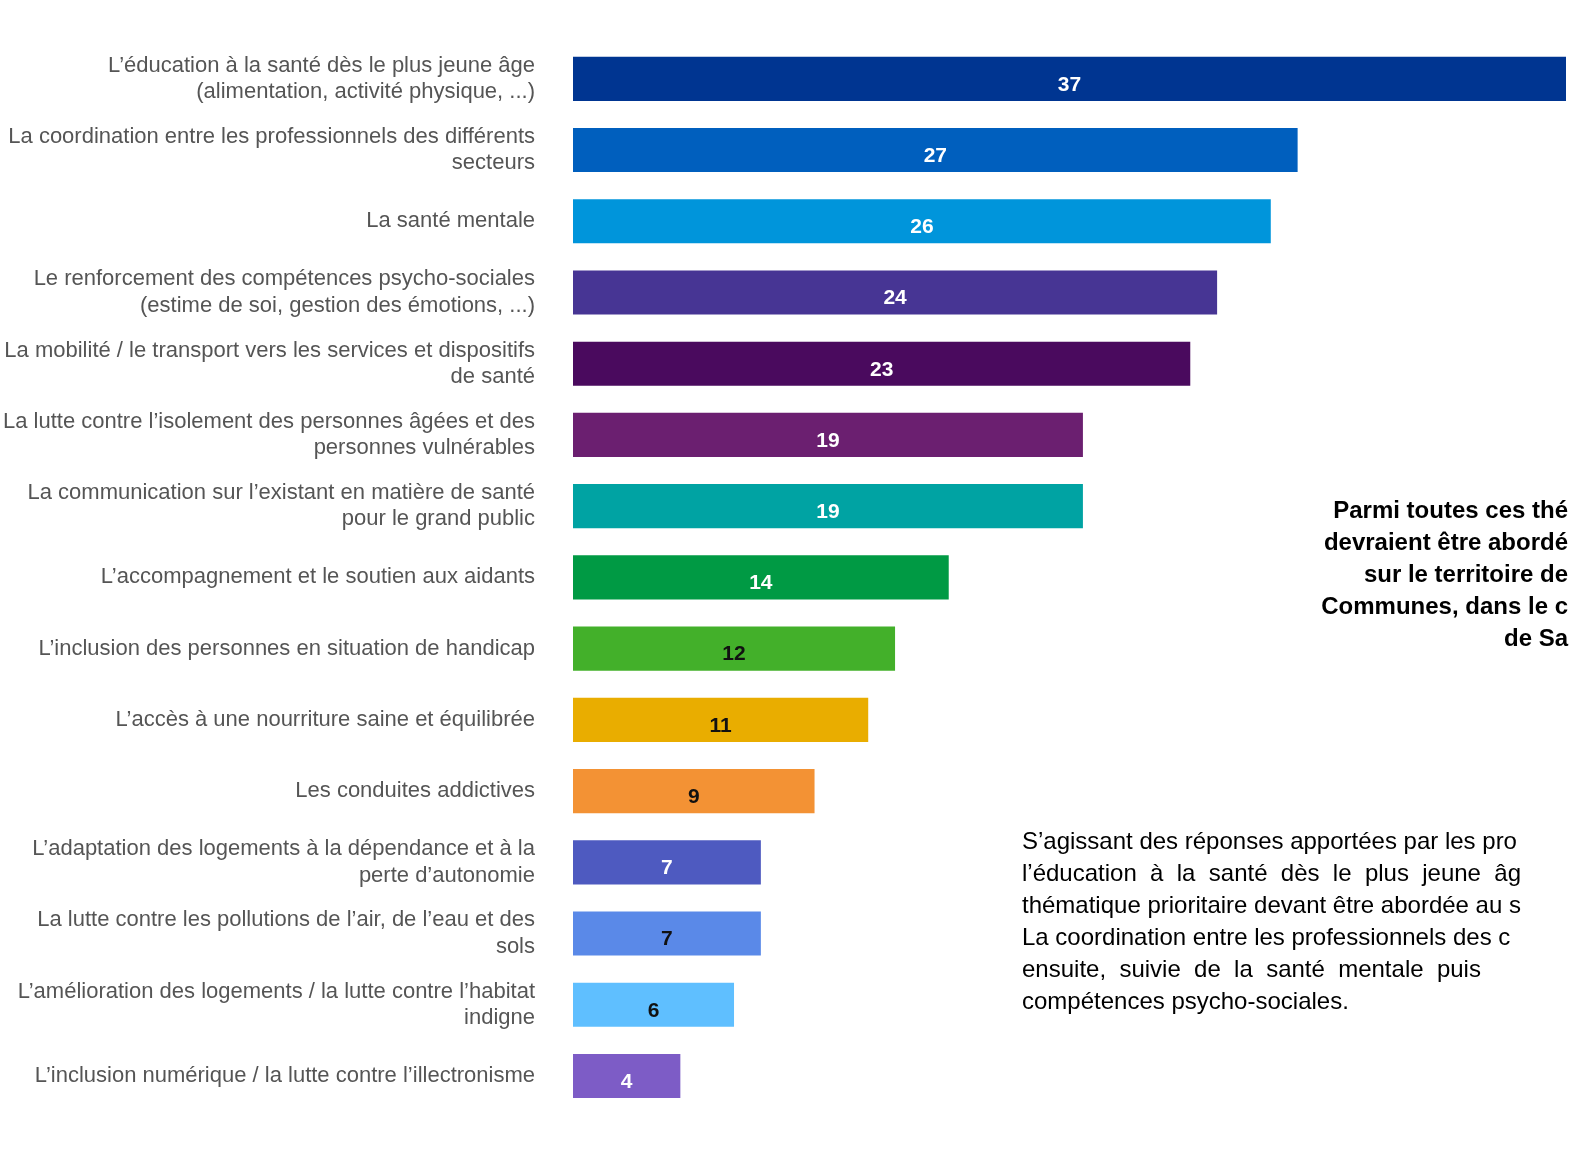 This screenshot has height=1168, width=1580. Describe the element at coordinates (1444, 574) in the screenshot. I see `text: Parmi toutes ces thé devraient être abordé sur le territoire de Communes, dans le c de Sa` at that location.